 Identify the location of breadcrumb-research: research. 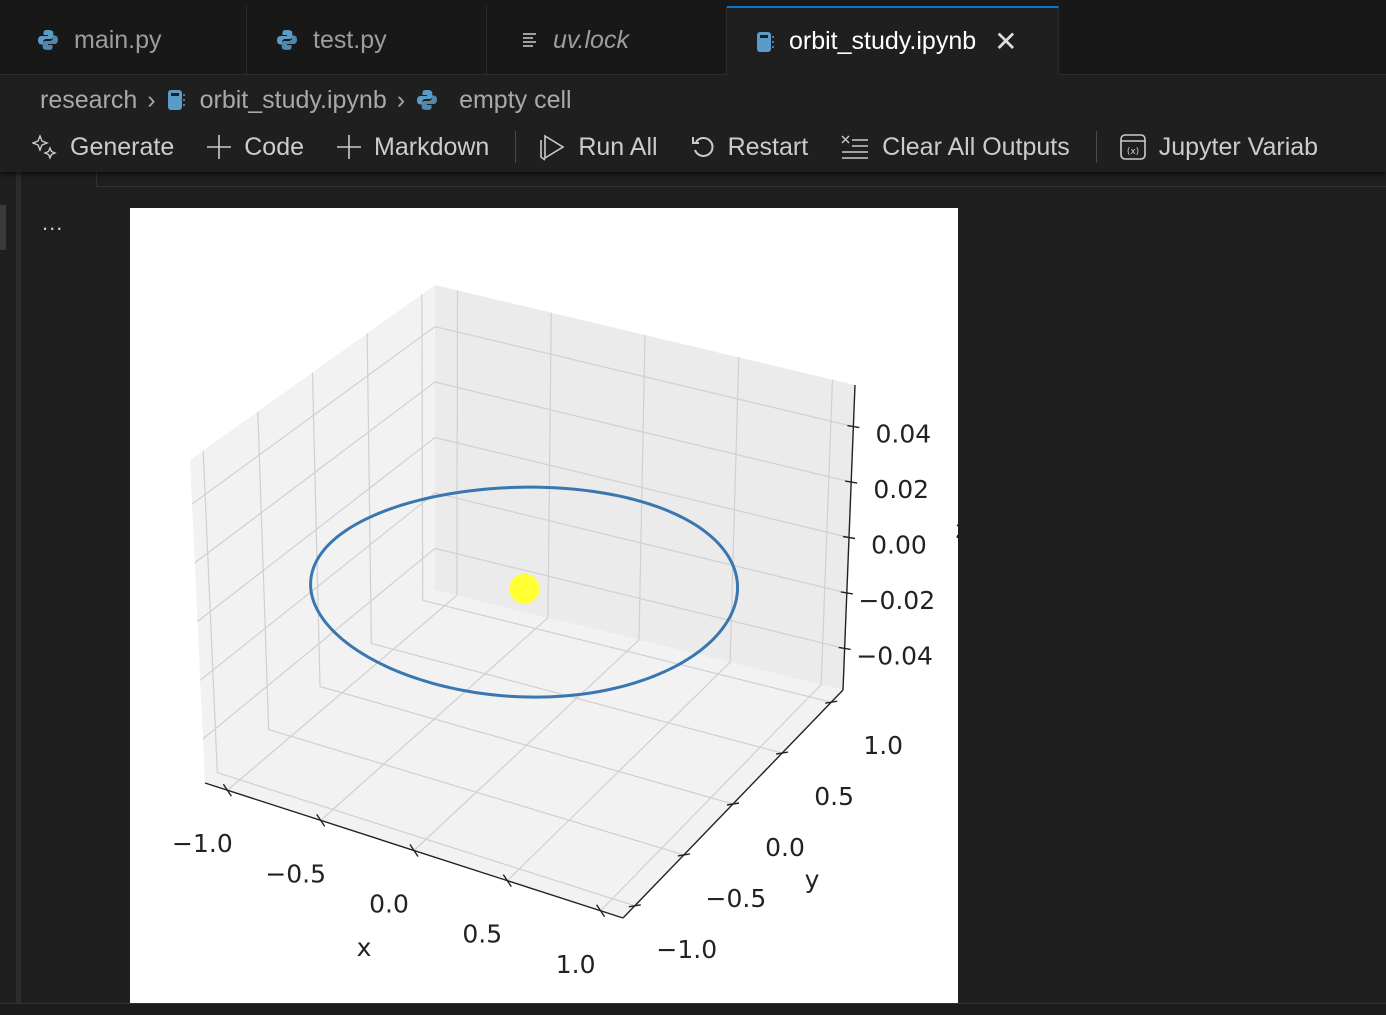
(89, 99).